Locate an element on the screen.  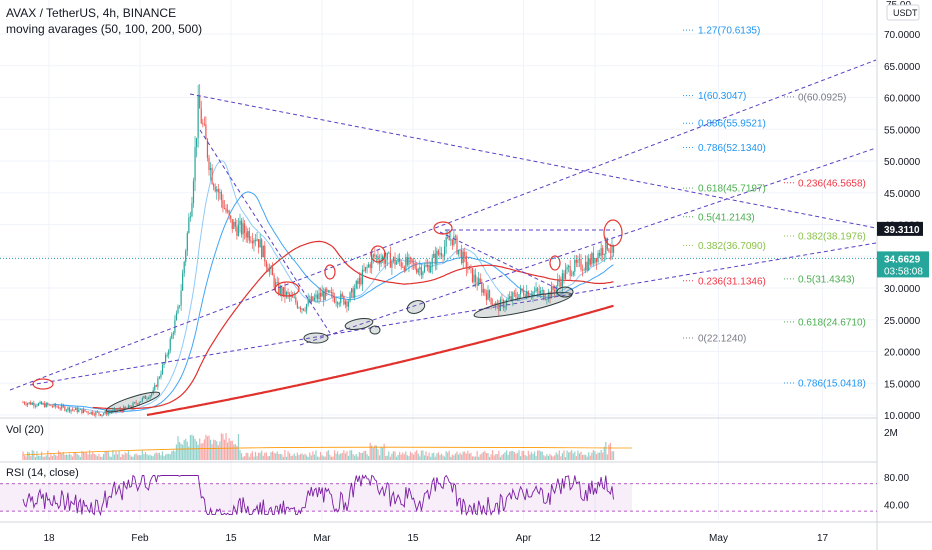
pinned-price-badge is located at coordinates (900, 228).